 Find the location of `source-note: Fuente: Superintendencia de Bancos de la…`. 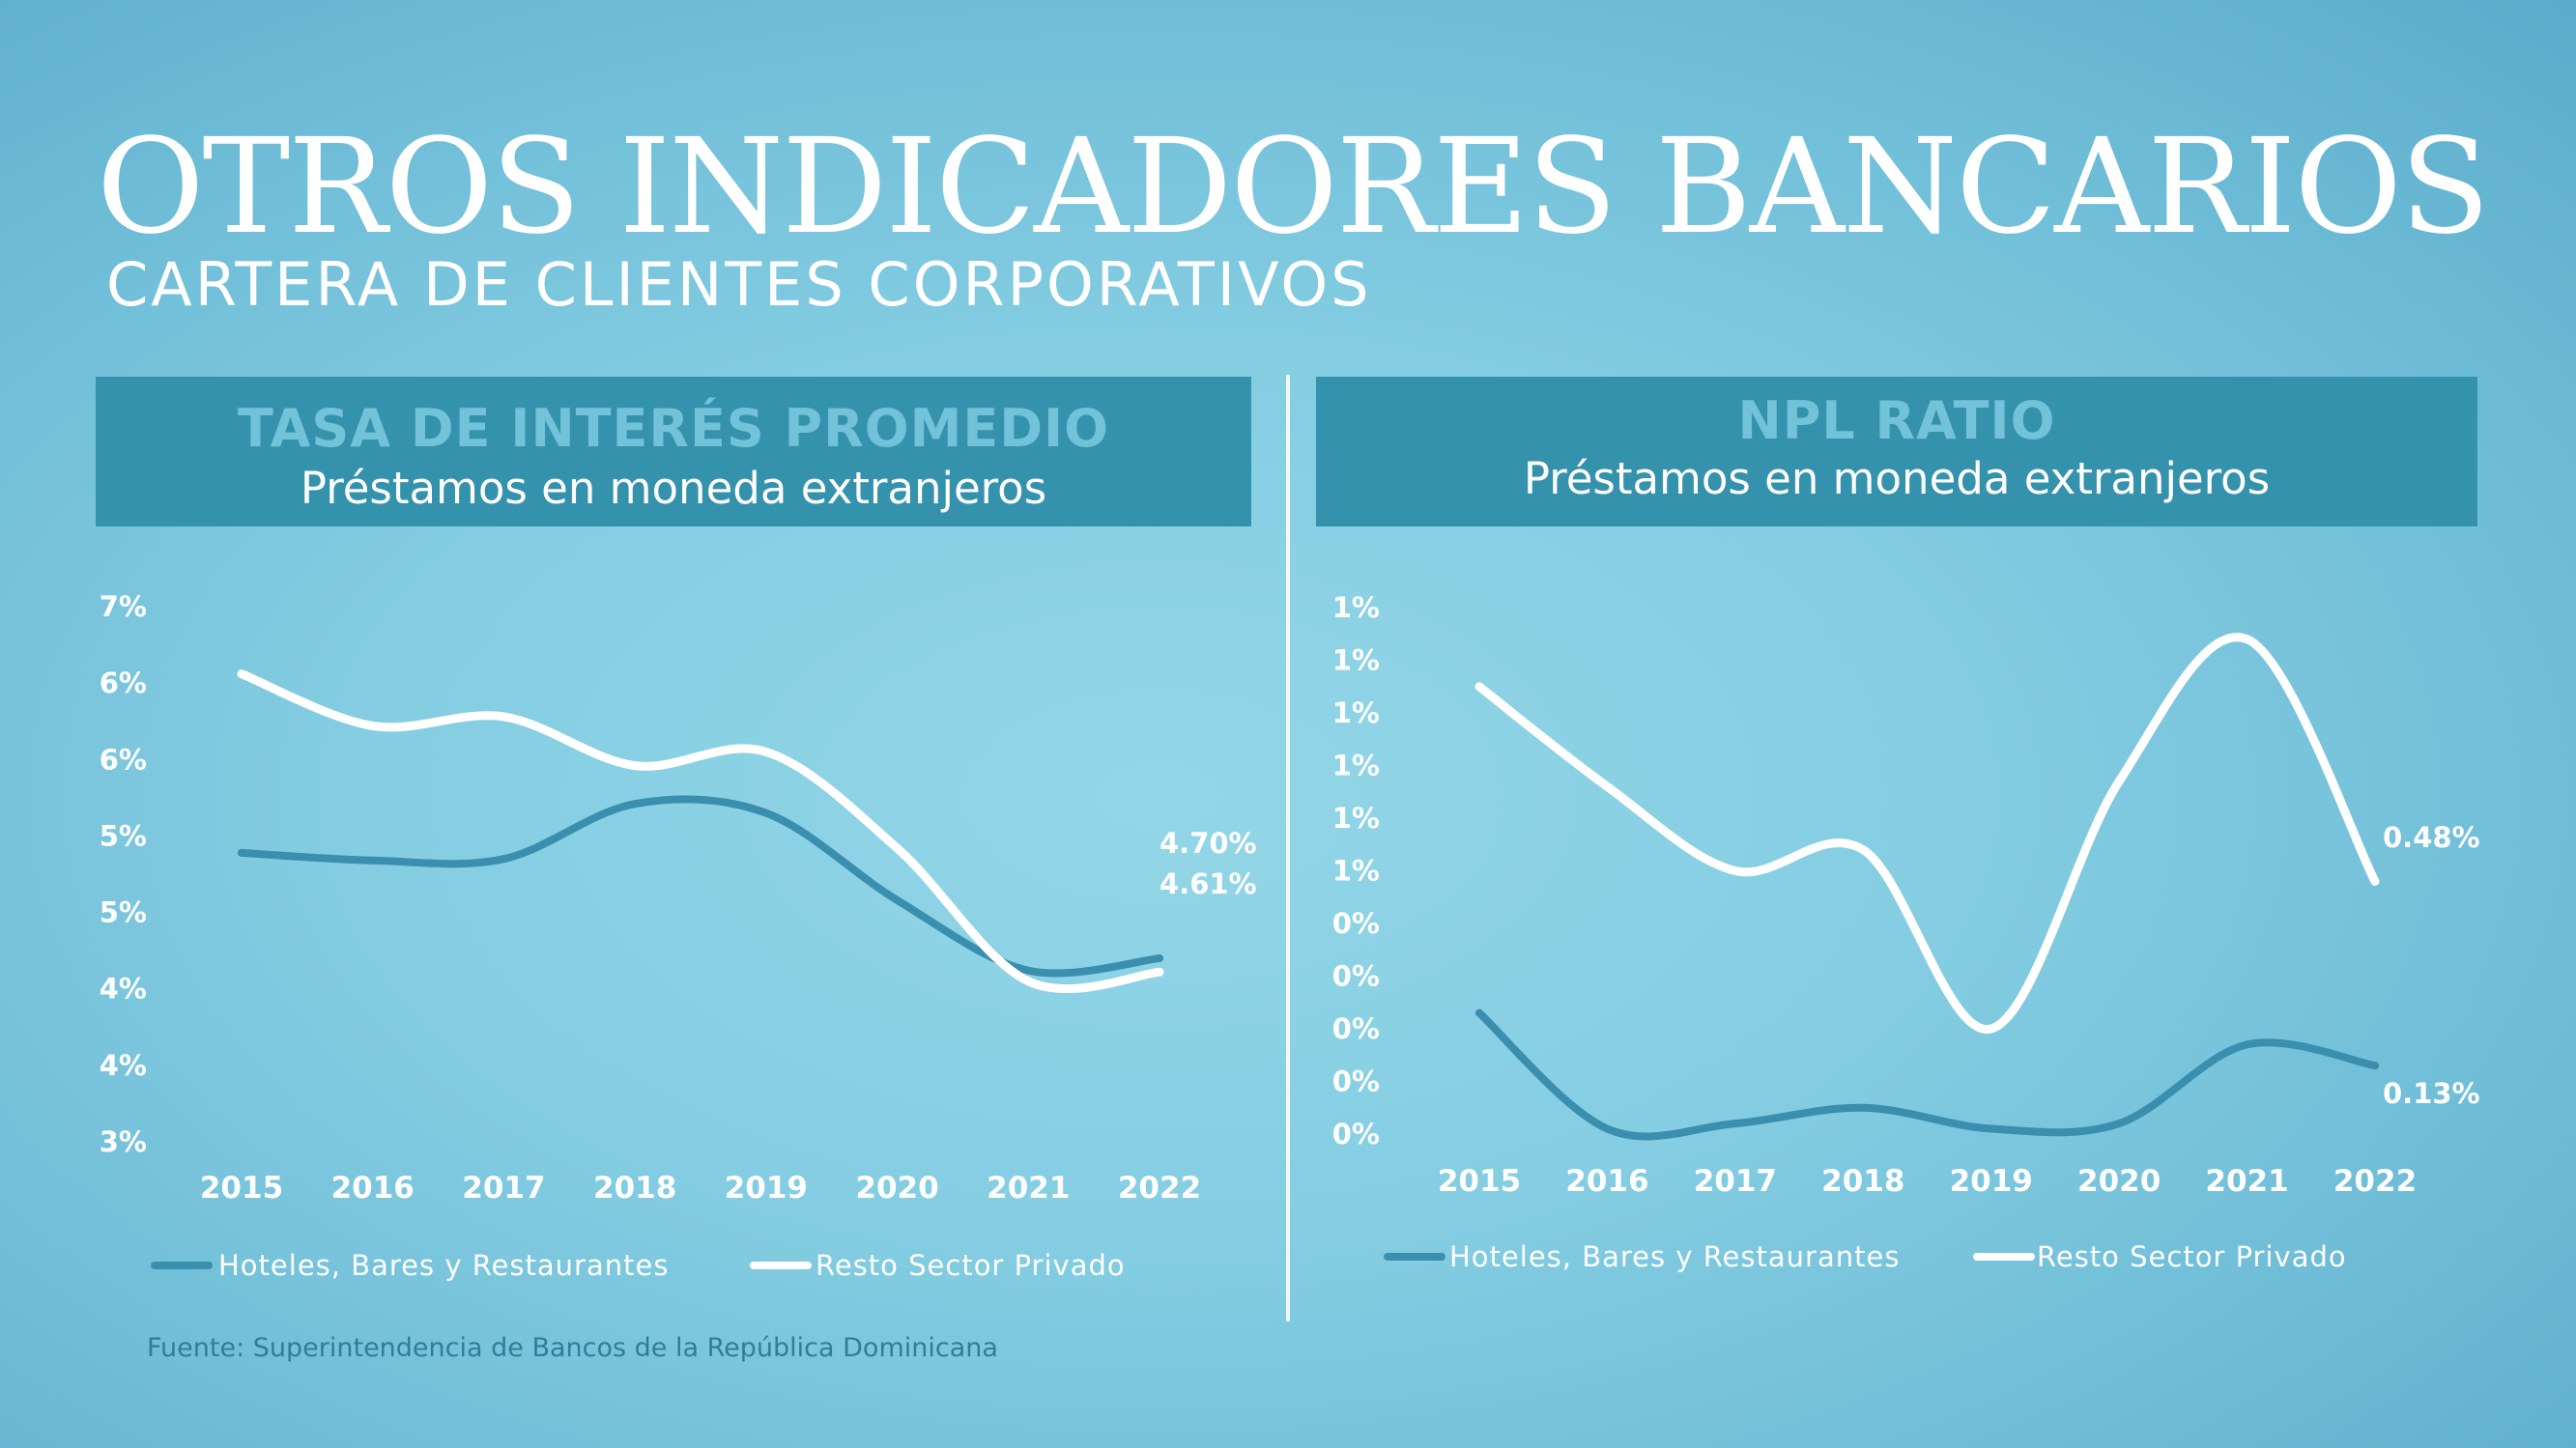

source-note: Fuente: Superintendencia de Bancos de la… is located at coordinates (573, 1348).